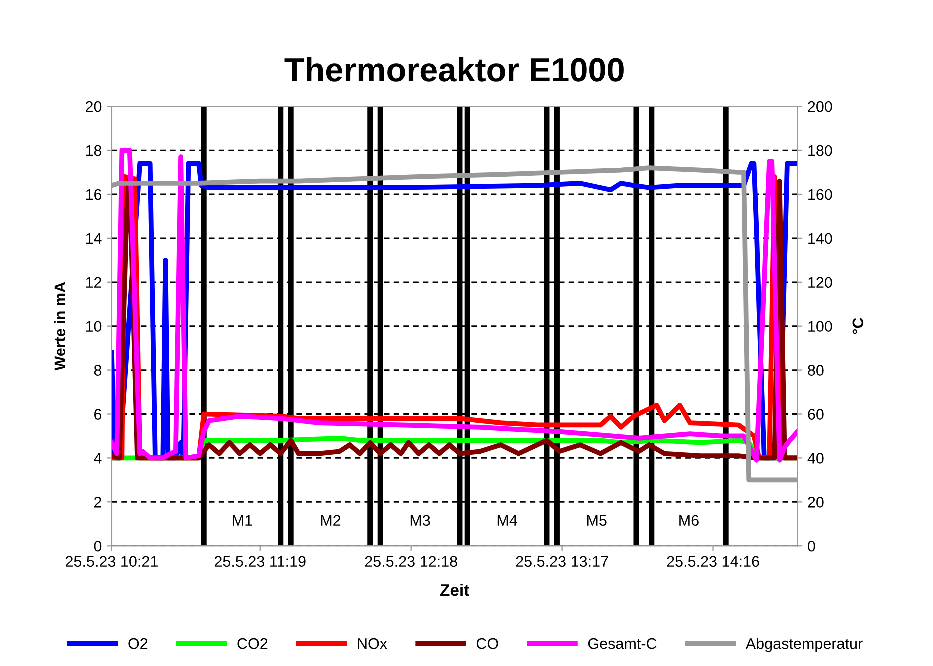 The image size is (933, 666). What do you see at coordinates (820, 194) in the screenshot?
I see `y2-tick-label: 160` at bounding box center [820, 194].